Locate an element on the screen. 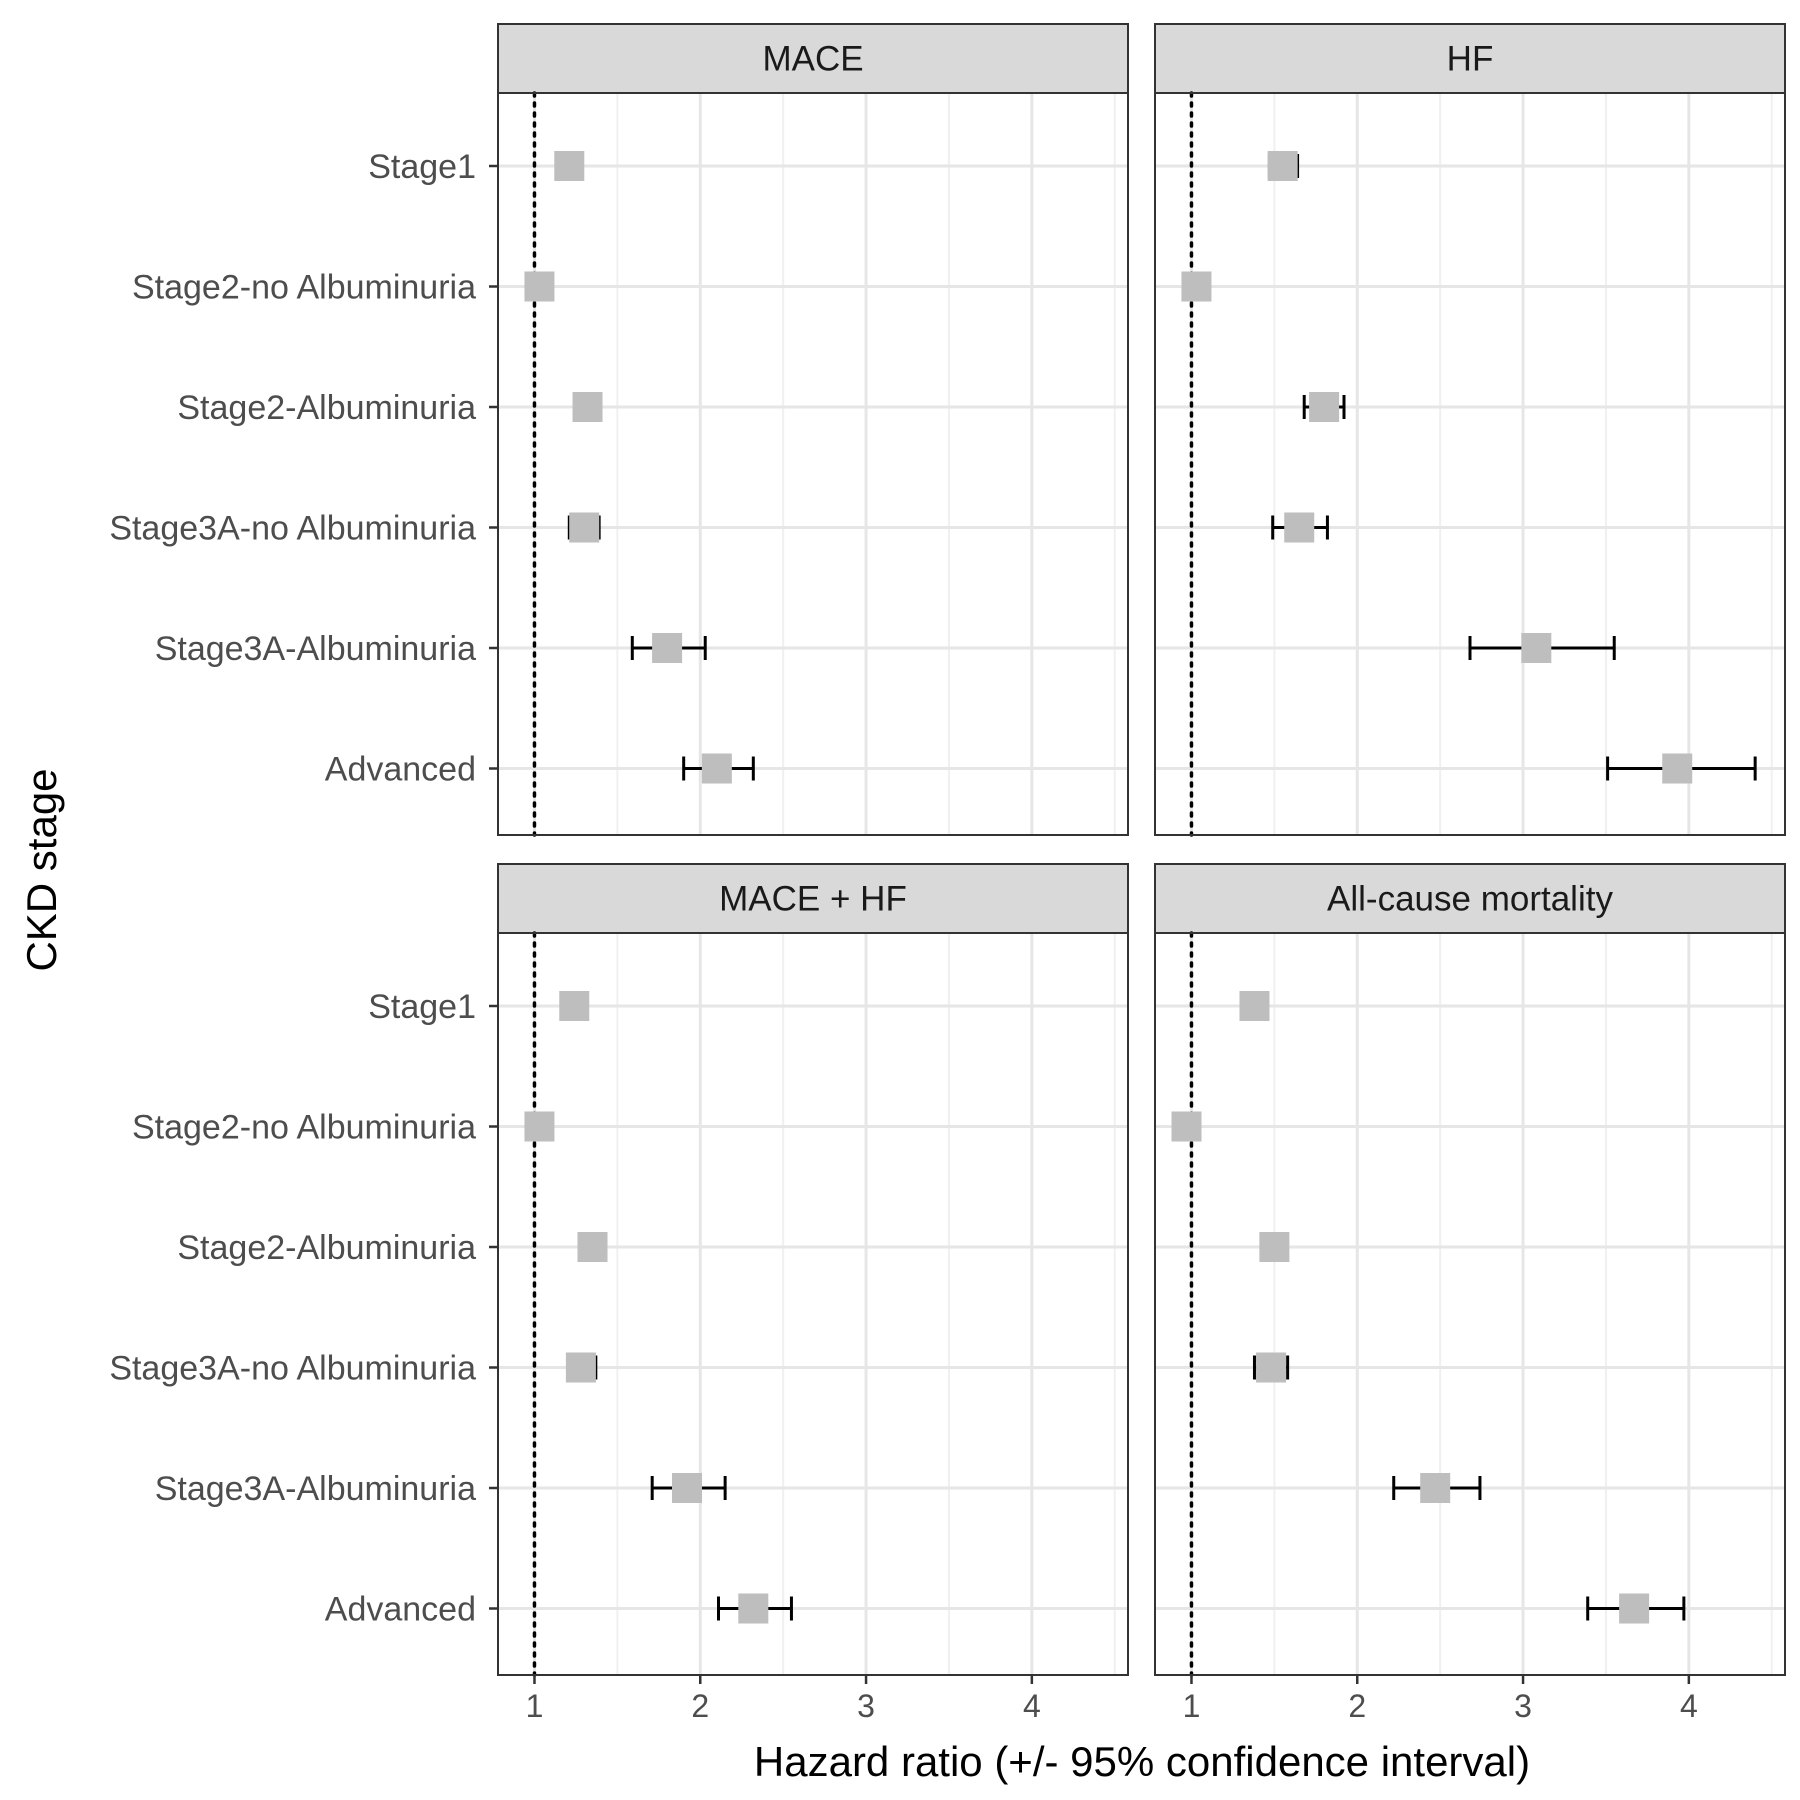 This screenshot has height=1800, width=1800. panel-title: HF is located at coordinates (1470, 59).